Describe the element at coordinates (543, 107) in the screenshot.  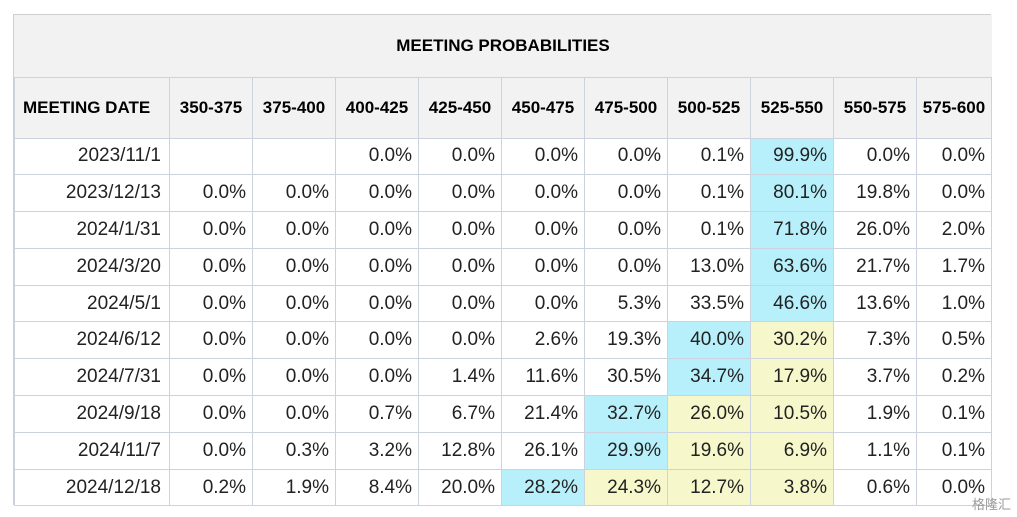
I see `column-header-rate-range: 450-475` at that location.